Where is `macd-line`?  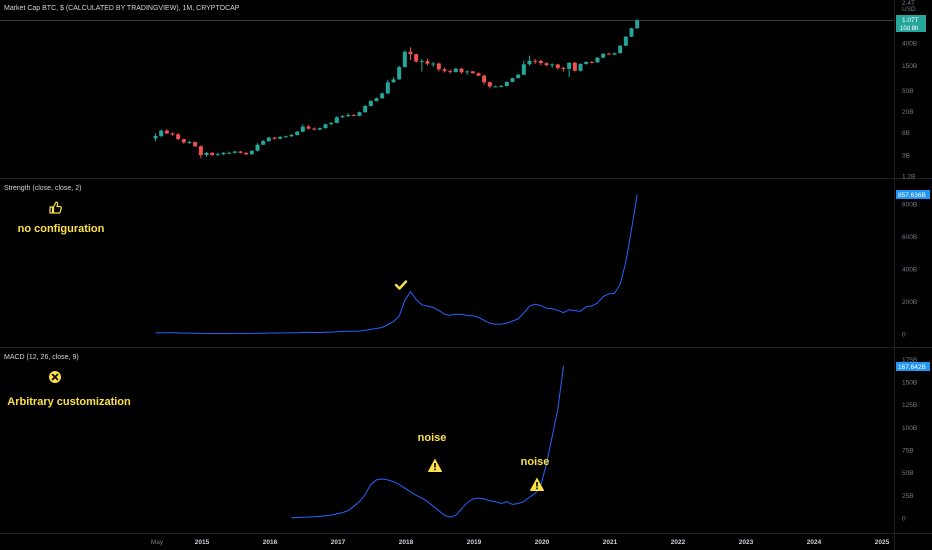 macd-line is located at coordinates (427, 442).